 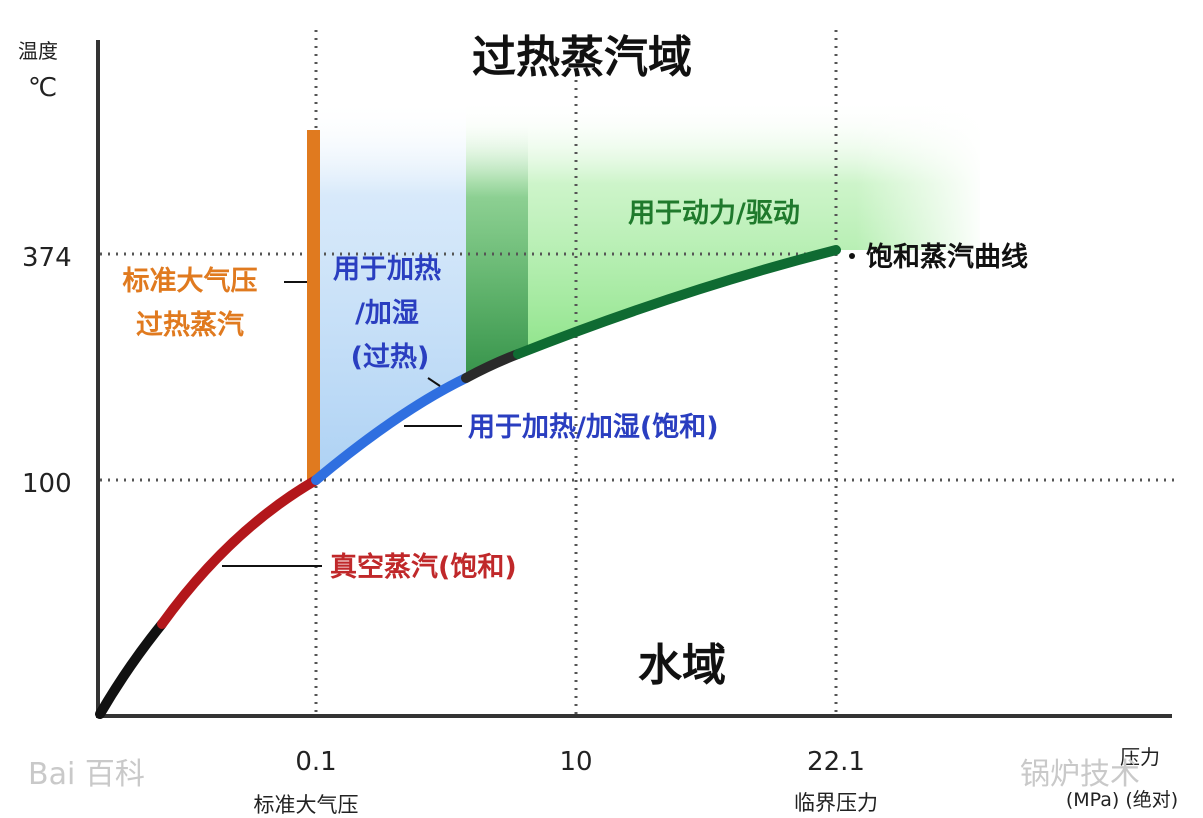 I want to click on curve-segment-black-low, so click(x=131, y=669).